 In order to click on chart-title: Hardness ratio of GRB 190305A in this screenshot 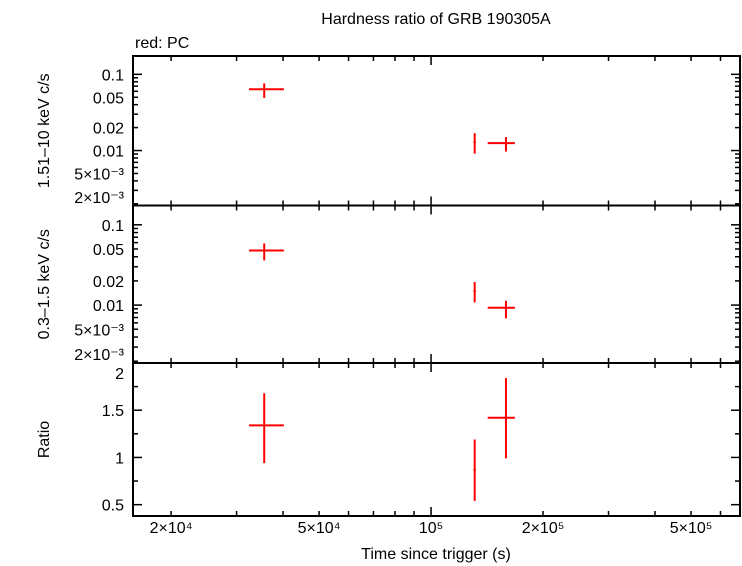, I will do `click(436, 19)`.